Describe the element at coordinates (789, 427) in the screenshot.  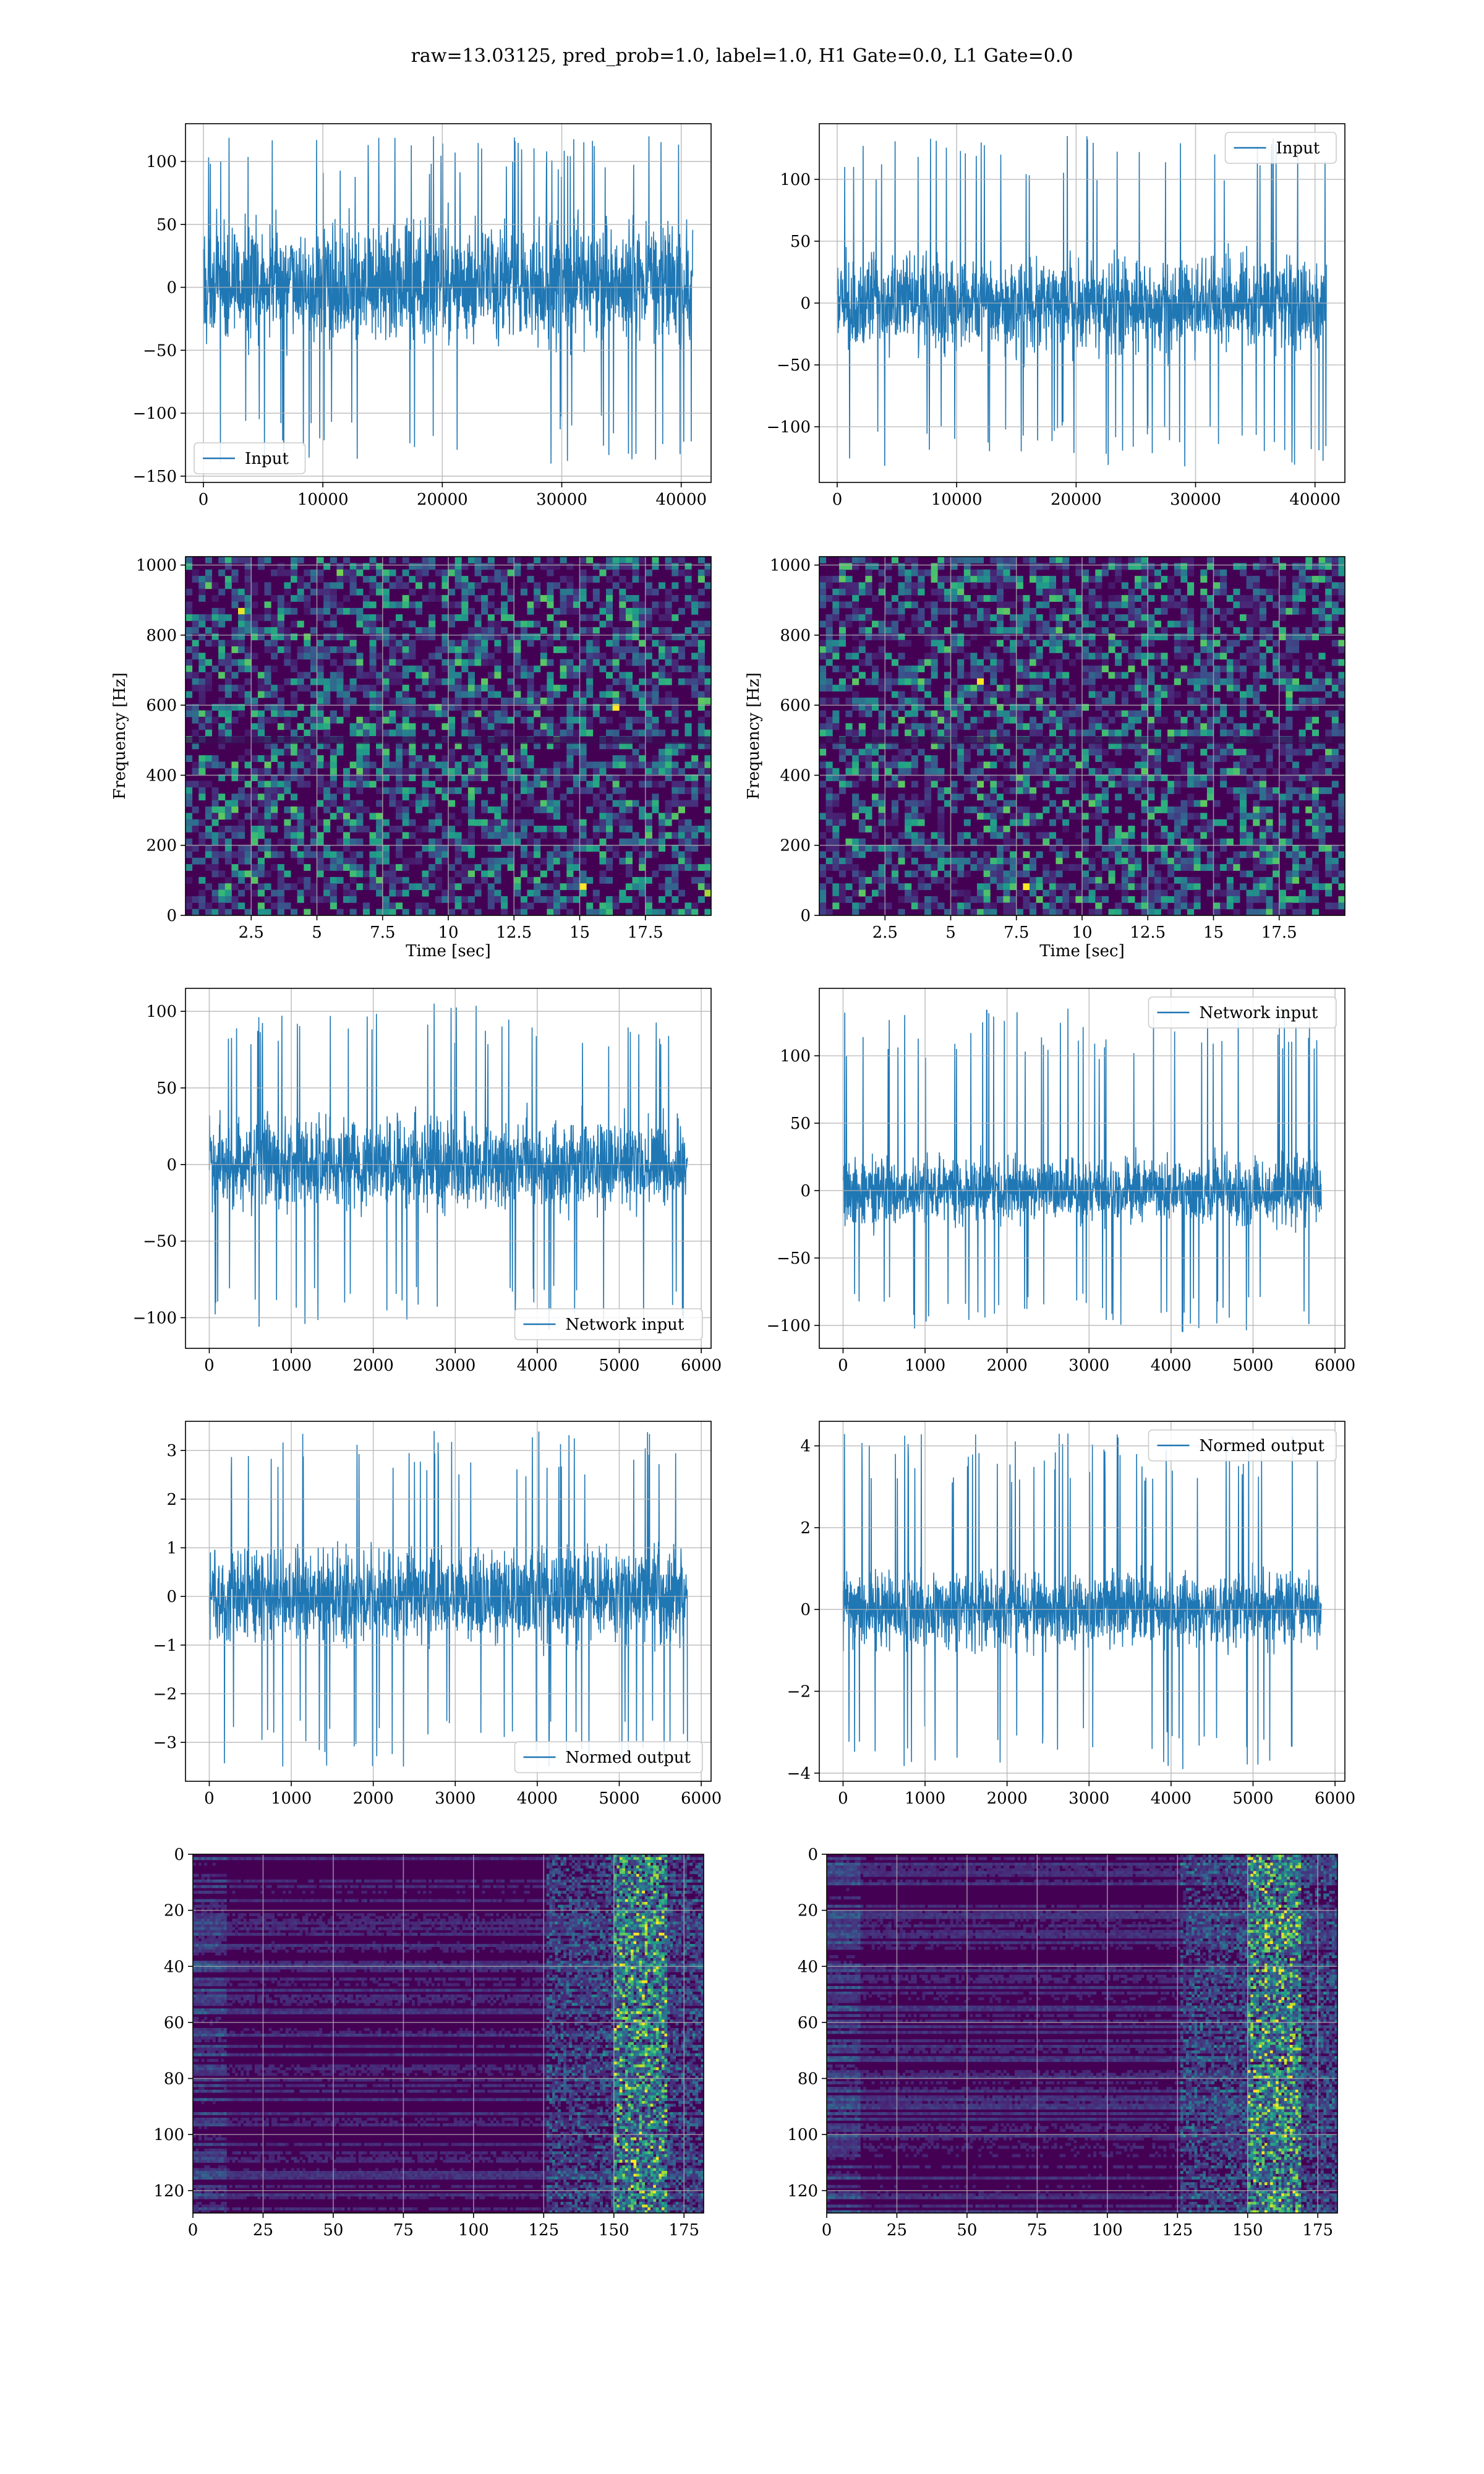
I see `y-tick-label: −100` at that location.